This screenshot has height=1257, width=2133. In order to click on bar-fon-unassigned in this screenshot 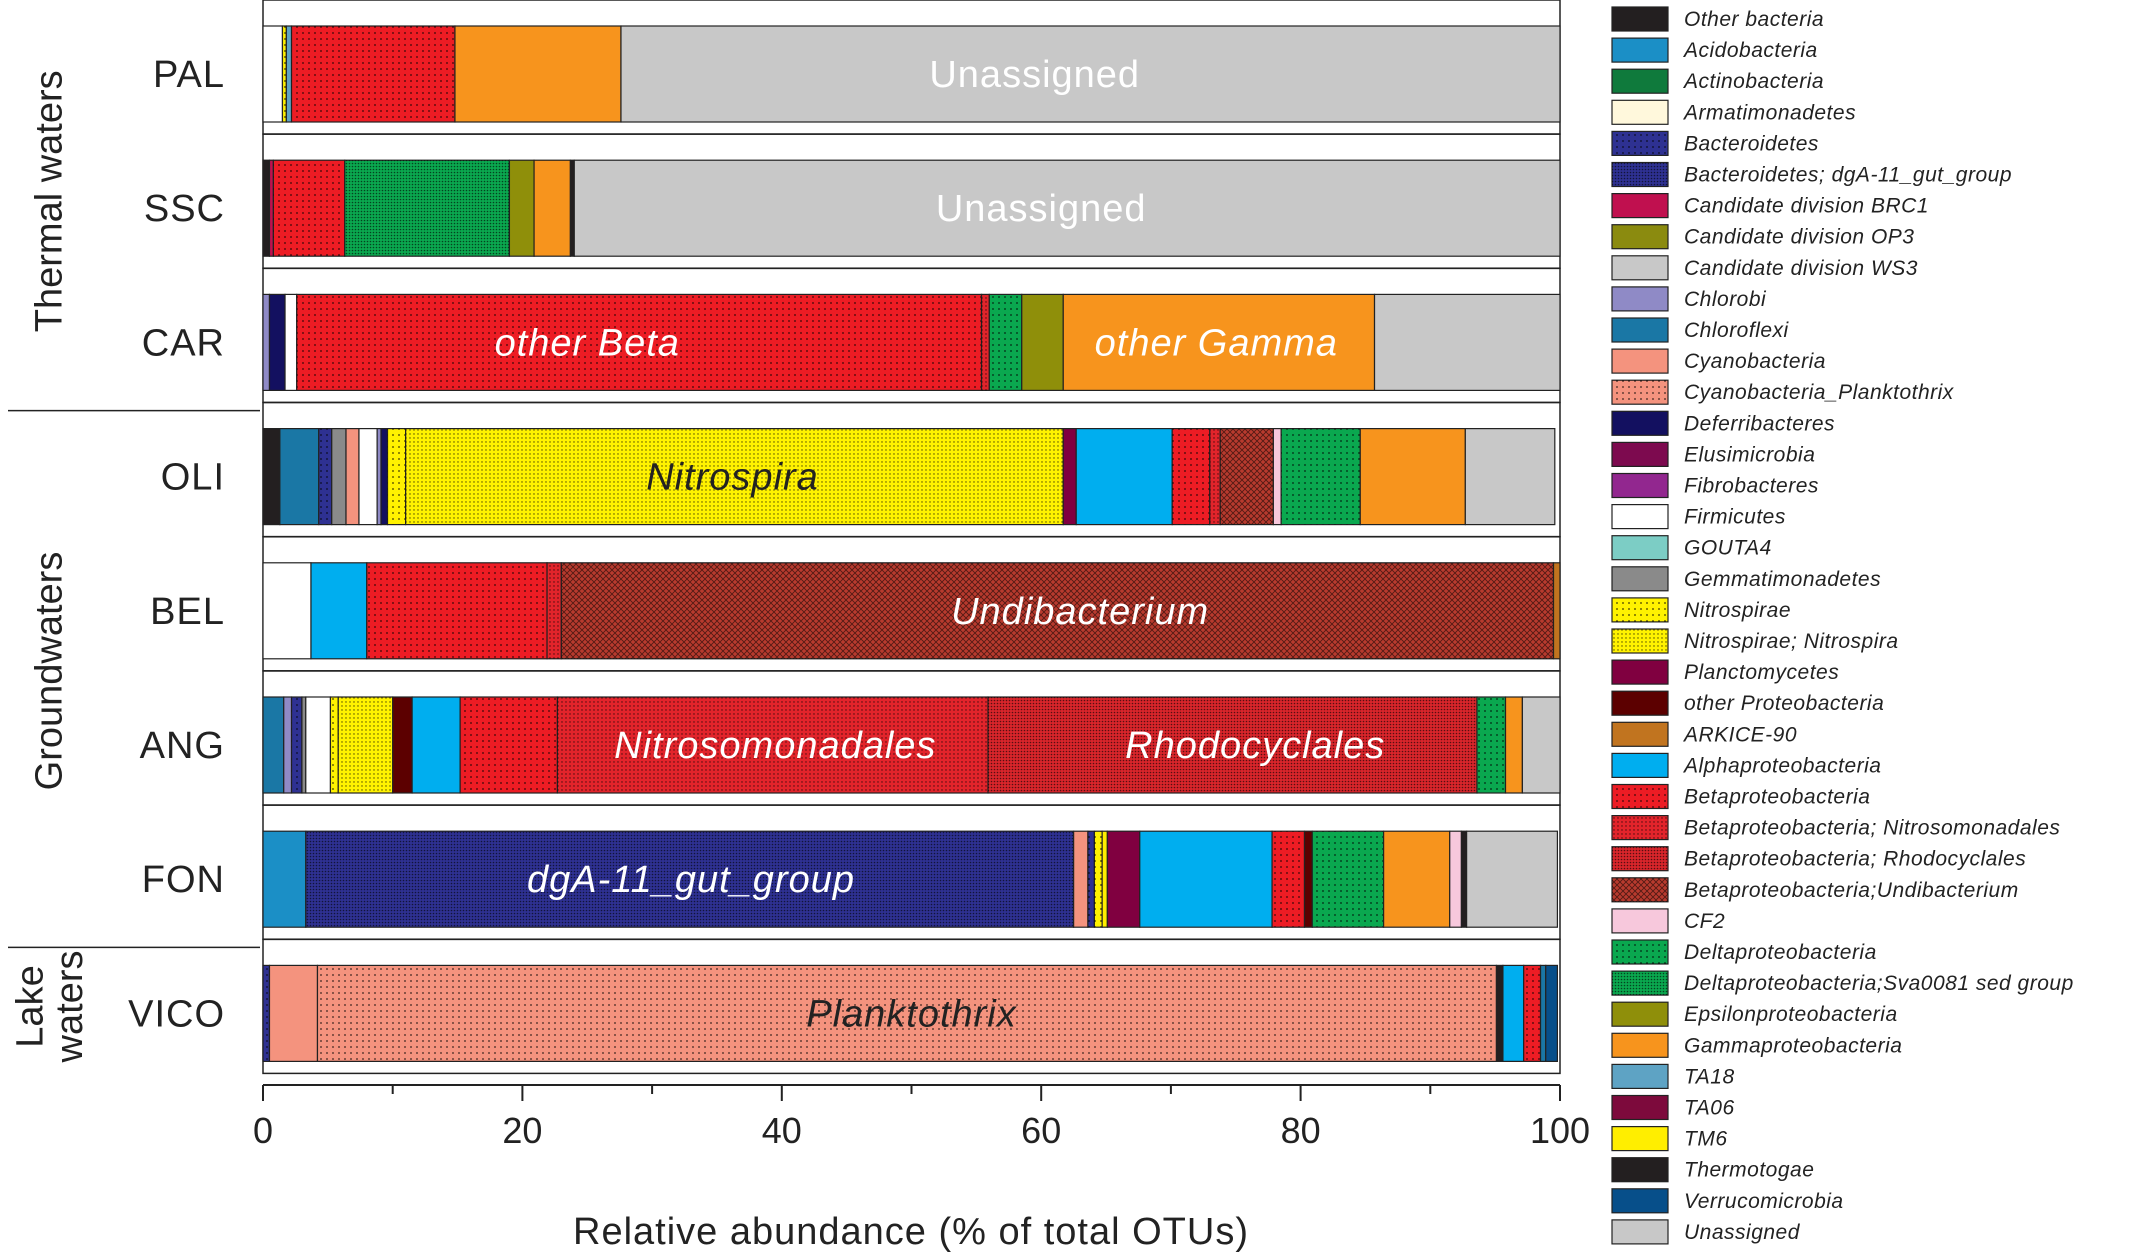, I will do `click(1512, 879)`.